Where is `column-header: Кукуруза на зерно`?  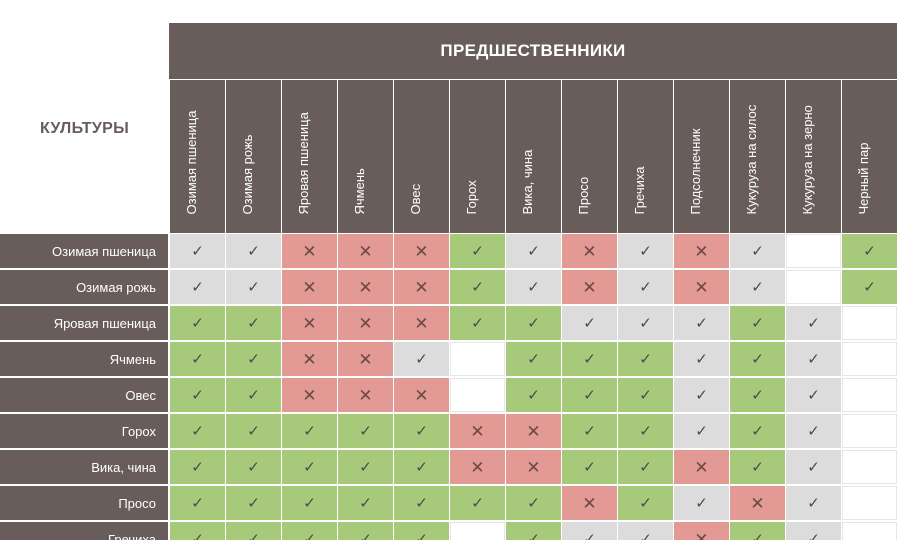
column-header: Кукуруза на зерно is located at coordinates (813, 156).